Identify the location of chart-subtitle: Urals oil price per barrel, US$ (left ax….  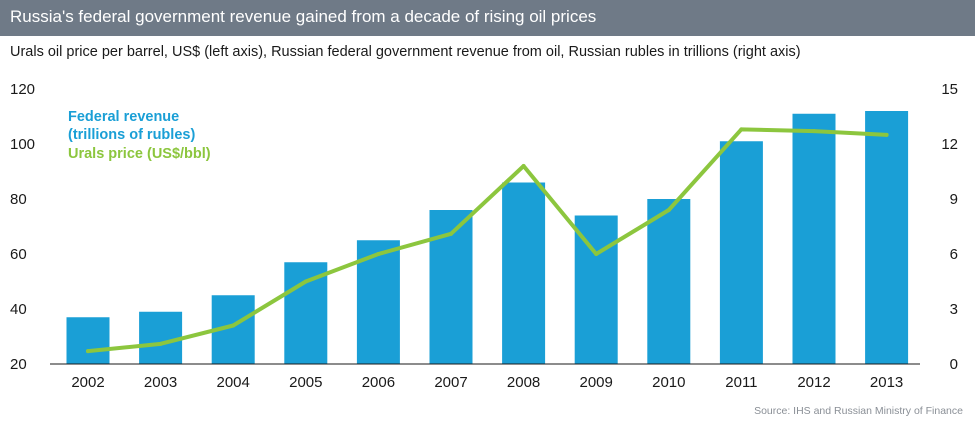
(405, 52).